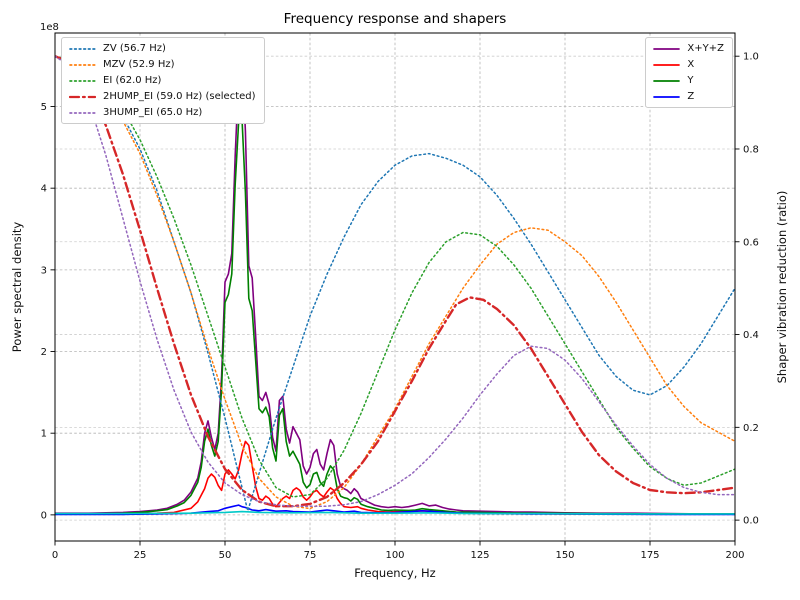 The width and height of the screenshot is (800, 600). Describe the element at coordinates (705, 48) in the screenshot. I see `legend-label: X+Y+Z` at that location.